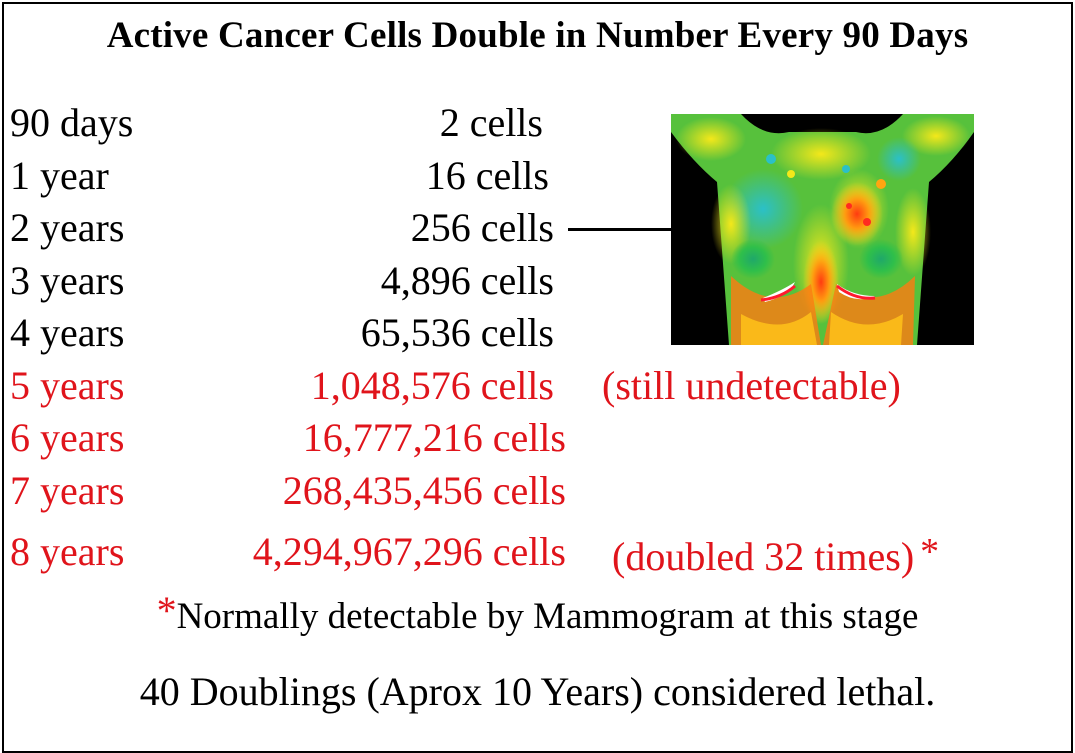 The width and height of the screenshot is (1075, 753). I want to click on period-label: 8 years, so click(67, 551).